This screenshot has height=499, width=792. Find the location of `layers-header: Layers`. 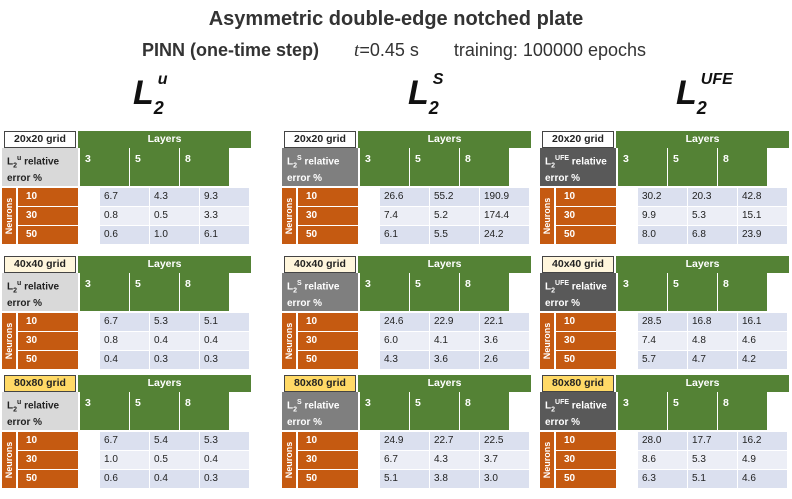

layers-header: Layers is located at coordinates (444, 264).